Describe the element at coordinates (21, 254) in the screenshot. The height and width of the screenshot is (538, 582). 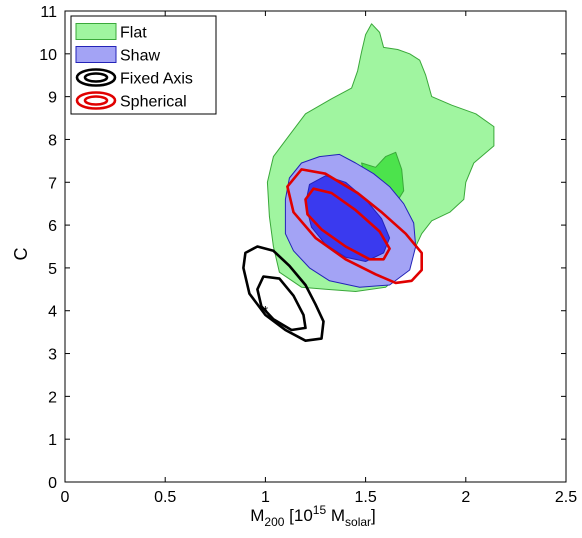
I see `y-axis-label: C` at that location.